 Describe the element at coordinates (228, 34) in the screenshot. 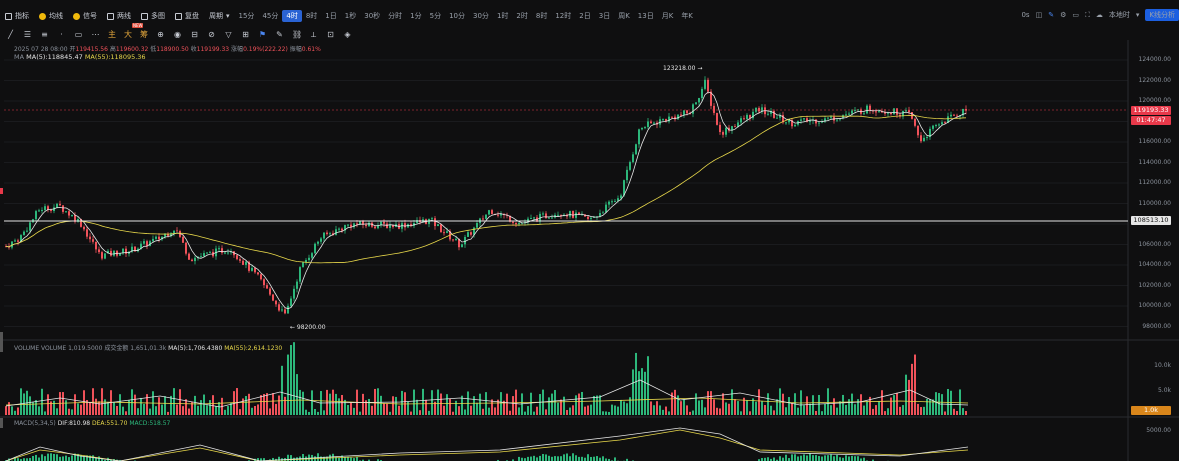

I see `filter-icon: ▽` at that location.